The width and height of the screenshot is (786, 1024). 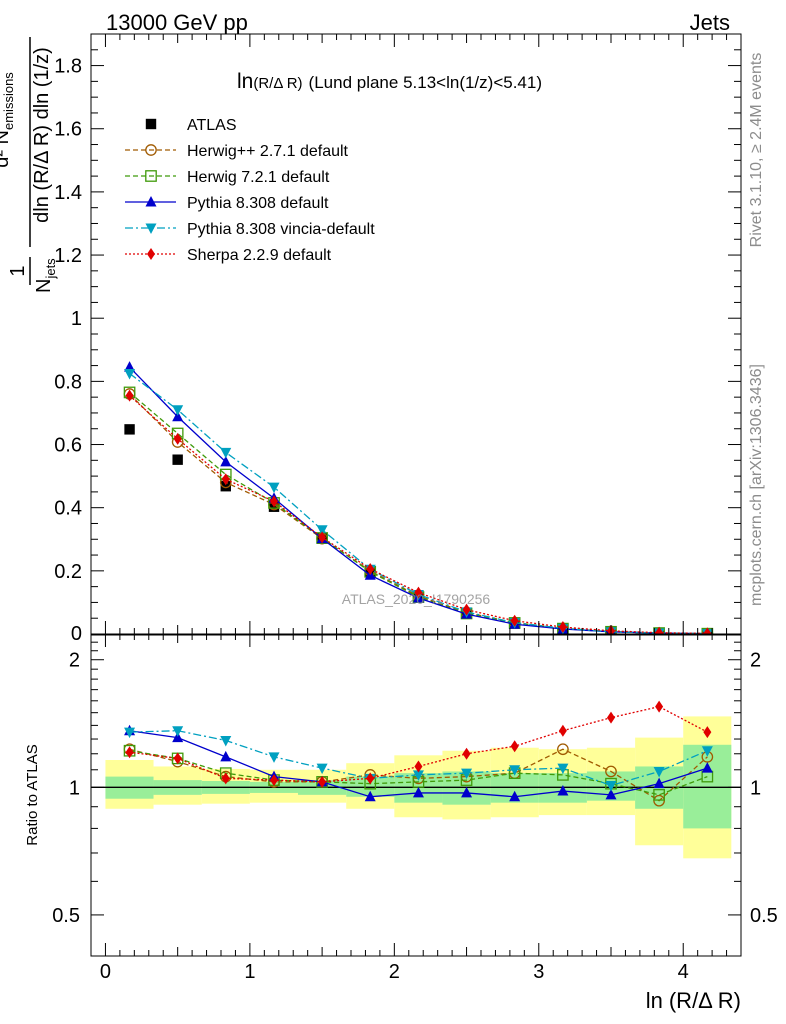 What do you see at coordinates (68, 193) in the screenshot?
I see `y-tick-label: 1.4` at bounding box center [68, 193].